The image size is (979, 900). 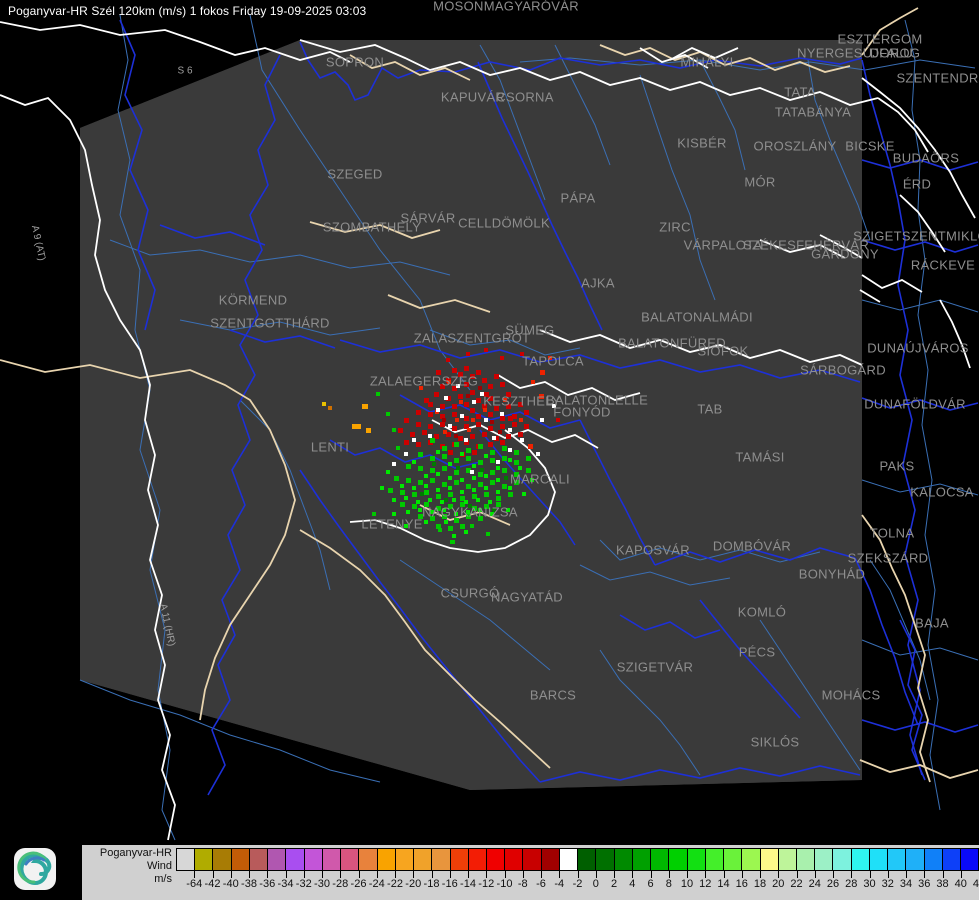 What do you see at coordinates (650, 884) in the screenshot?
I see `colorbar-tick-label: 6` at bounding box center [650, 884].